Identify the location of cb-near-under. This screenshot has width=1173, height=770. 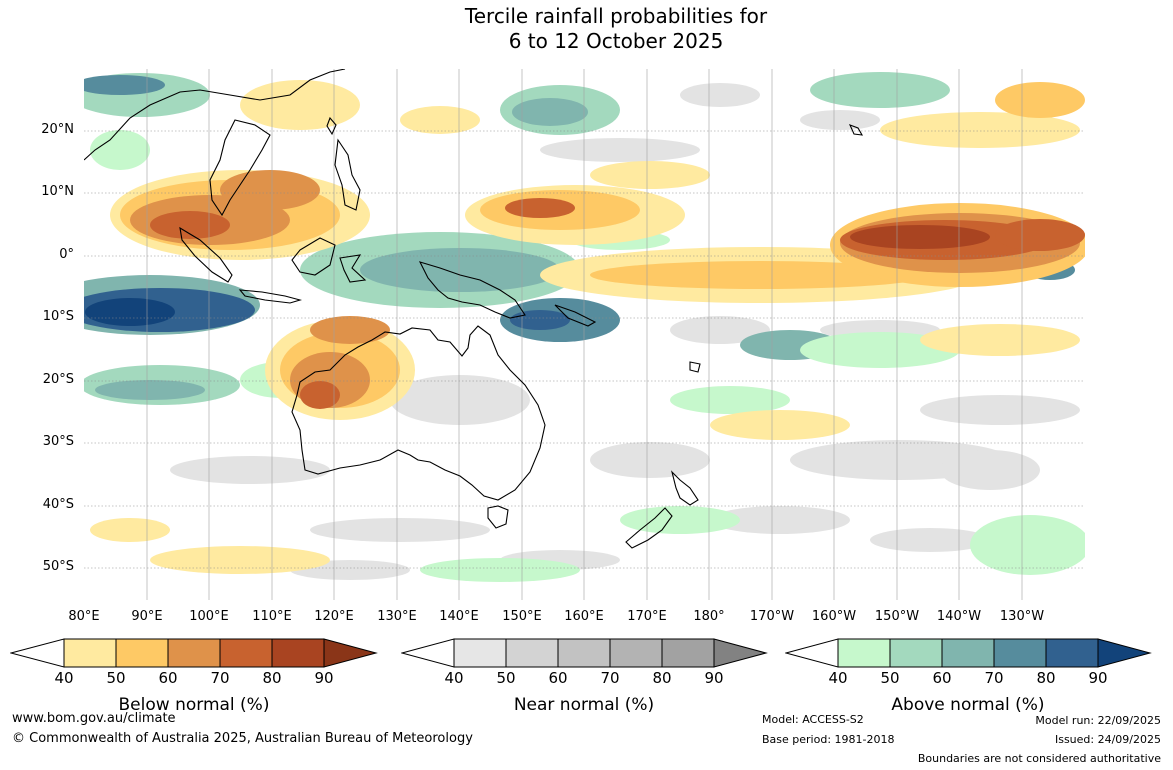
(428, 653).